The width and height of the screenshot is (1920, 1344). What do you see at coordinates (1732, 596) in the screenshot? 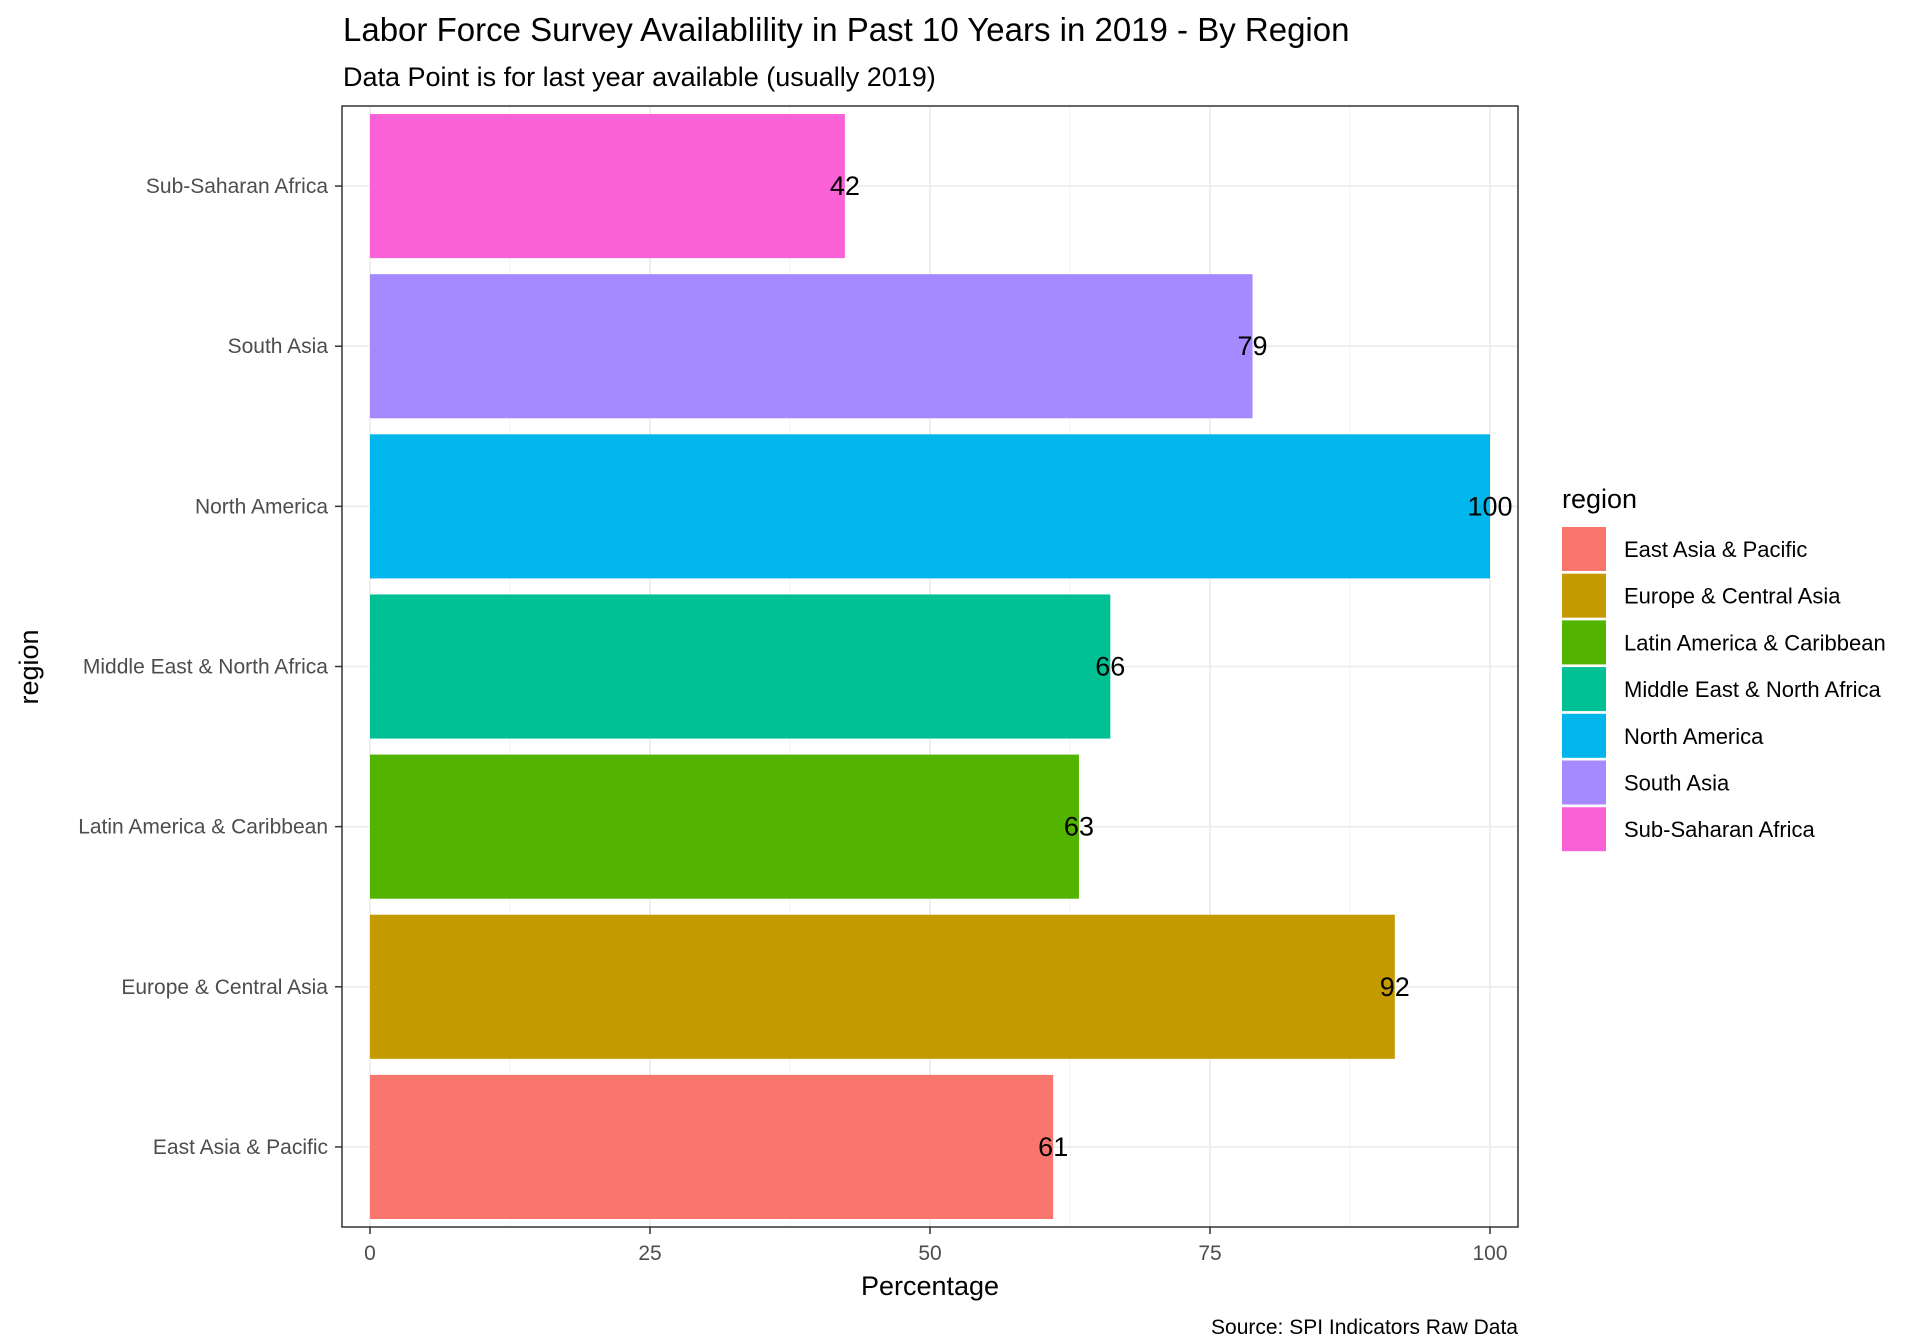
I see `legend-label: Europe & Central Asia` at bounding box center [1732, 596].